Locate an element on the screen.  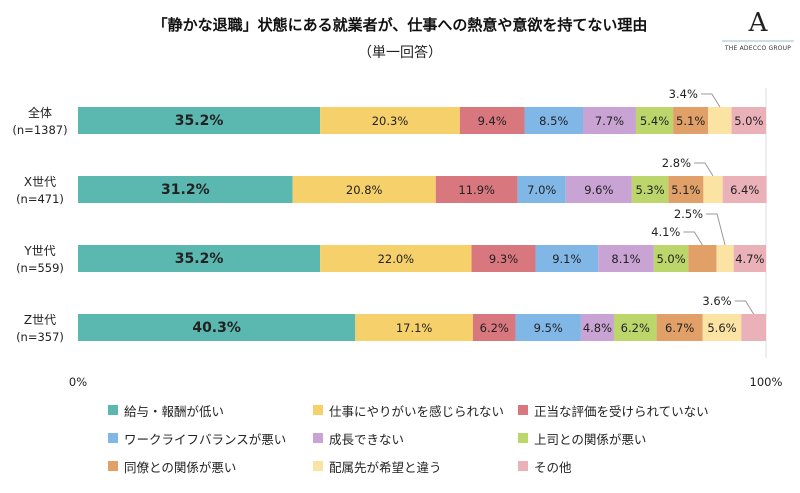
legend-item: 配属先が希望と違う is located at coordinates (415, 466).